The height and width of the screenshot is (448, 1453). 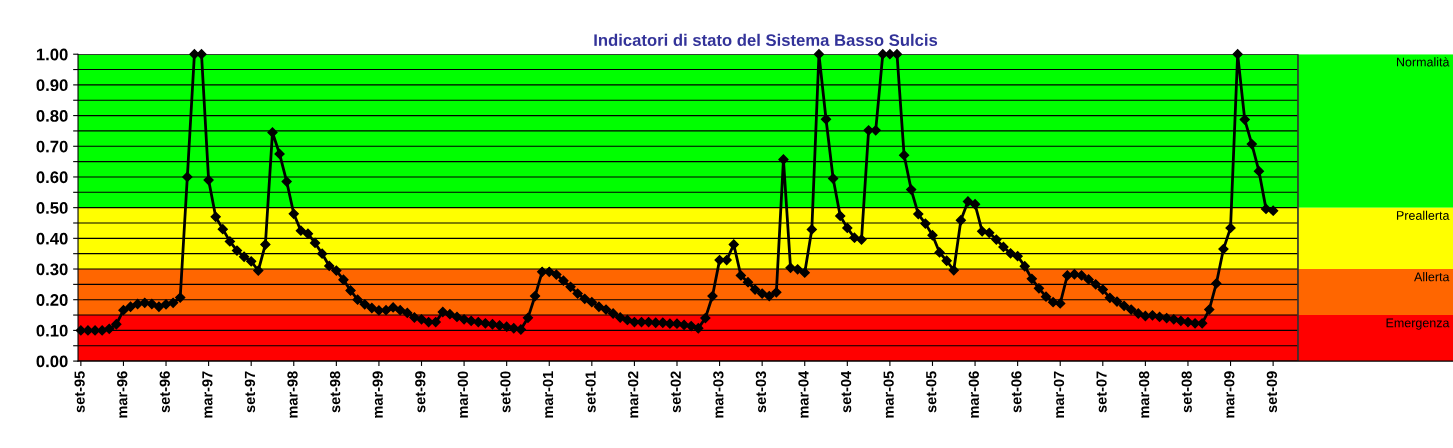 What do you see at coordinates (292, 394) in the screenshot?
I see `x-tick-label: mar-98` at bounding box center [292, 394].